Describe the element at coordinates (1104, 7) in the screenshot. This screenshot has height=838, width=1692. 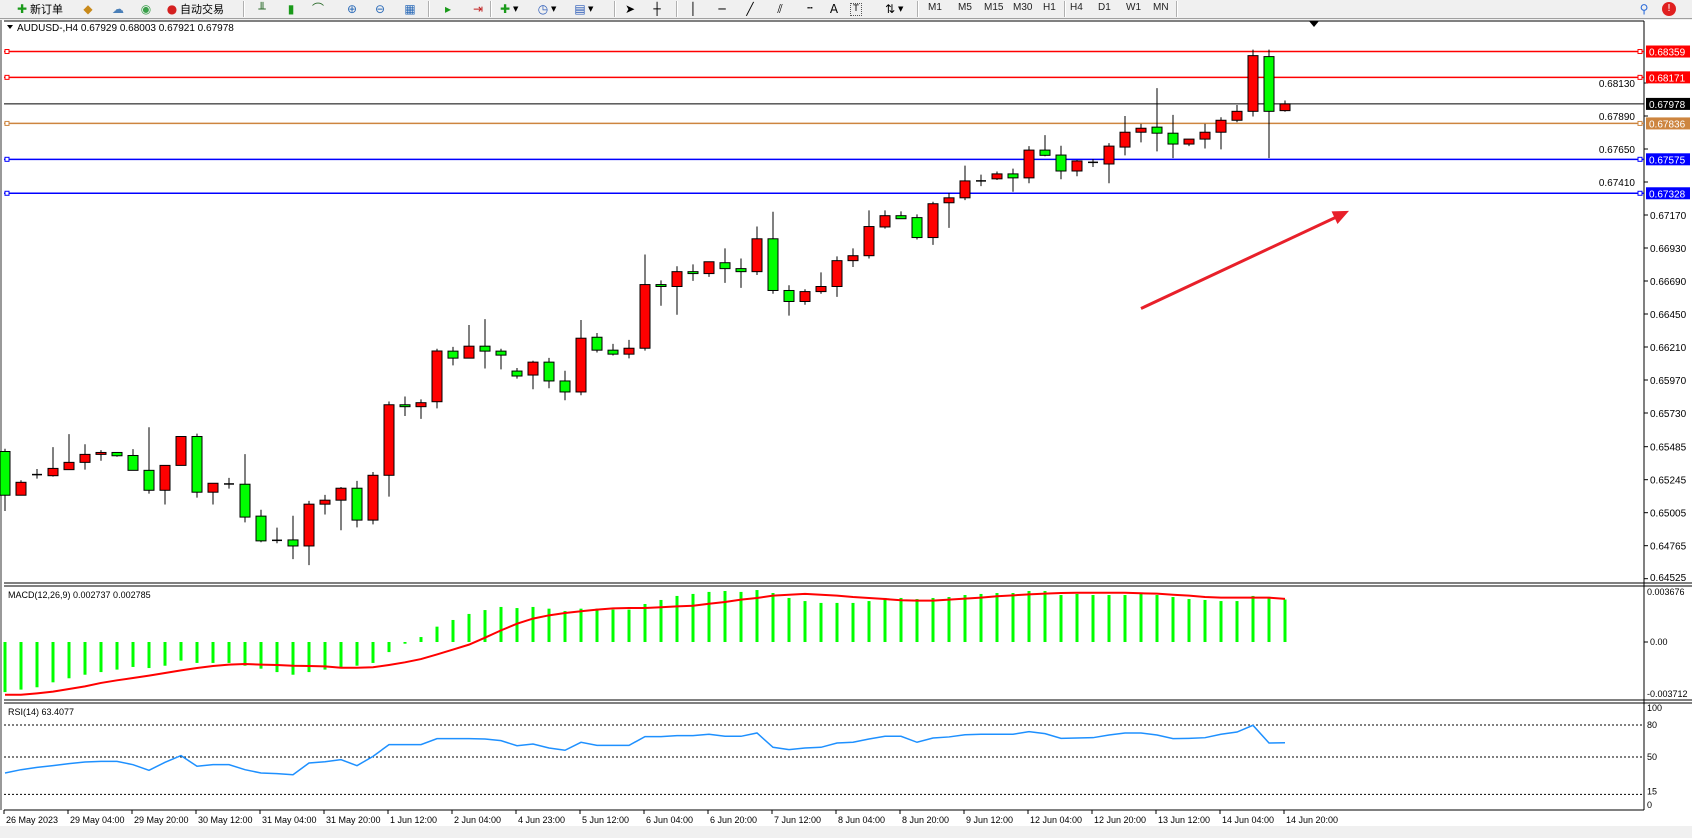
I see `timeframe-d1: D1` at that location.